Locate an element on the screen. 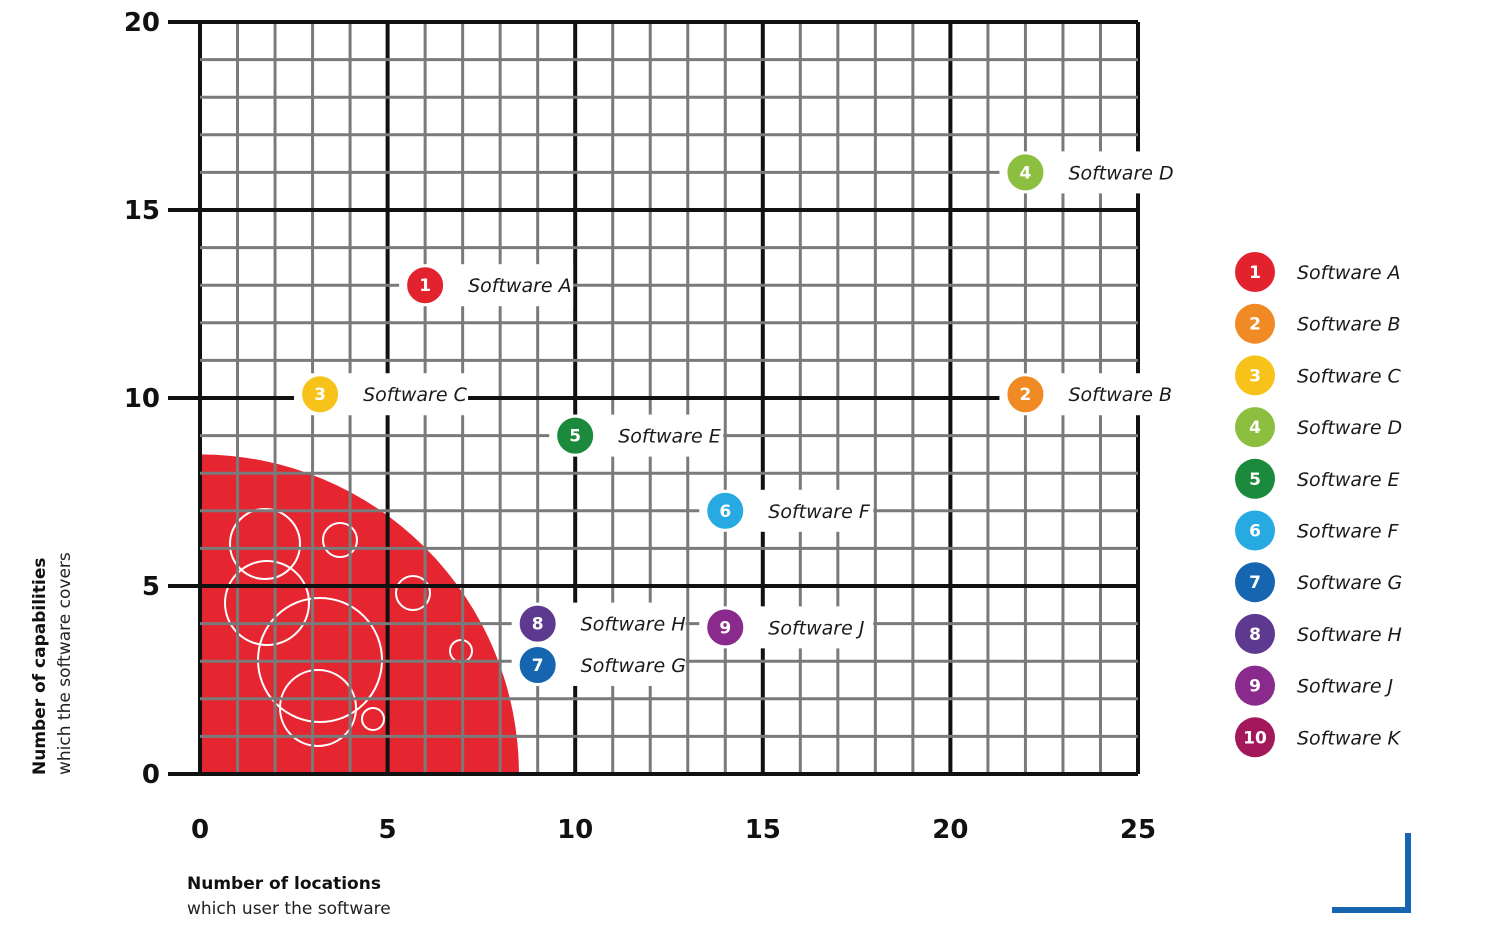 Image resolution: width=1500 pixels, height=929 pixels. legend-item: 6 Software F is located at coordinates (1317, 530).